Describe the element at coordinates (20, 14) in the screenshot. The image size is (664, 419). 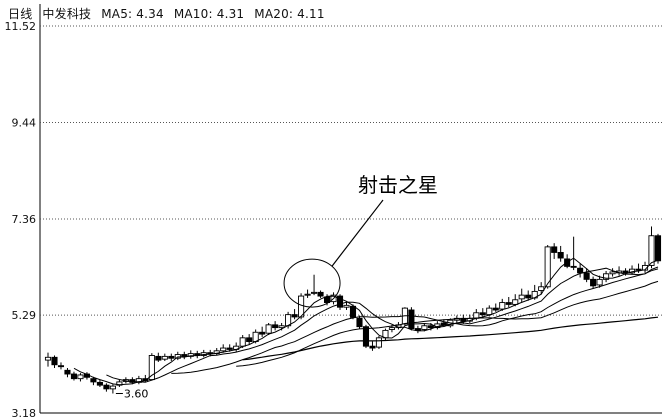
I see `period-label: 日线` at that location.